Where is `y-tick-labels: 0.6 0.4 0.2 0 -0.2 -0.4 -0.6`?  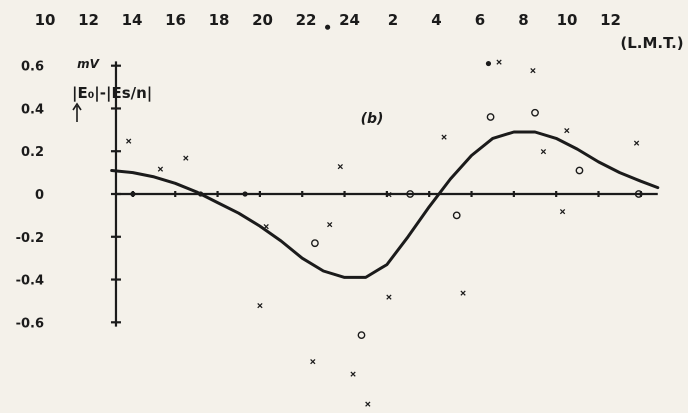
y-tick-labels: 0.6 0.4 0.2 0 -0.2 -0.4 -0.6 is located at coordinates (30, 196).